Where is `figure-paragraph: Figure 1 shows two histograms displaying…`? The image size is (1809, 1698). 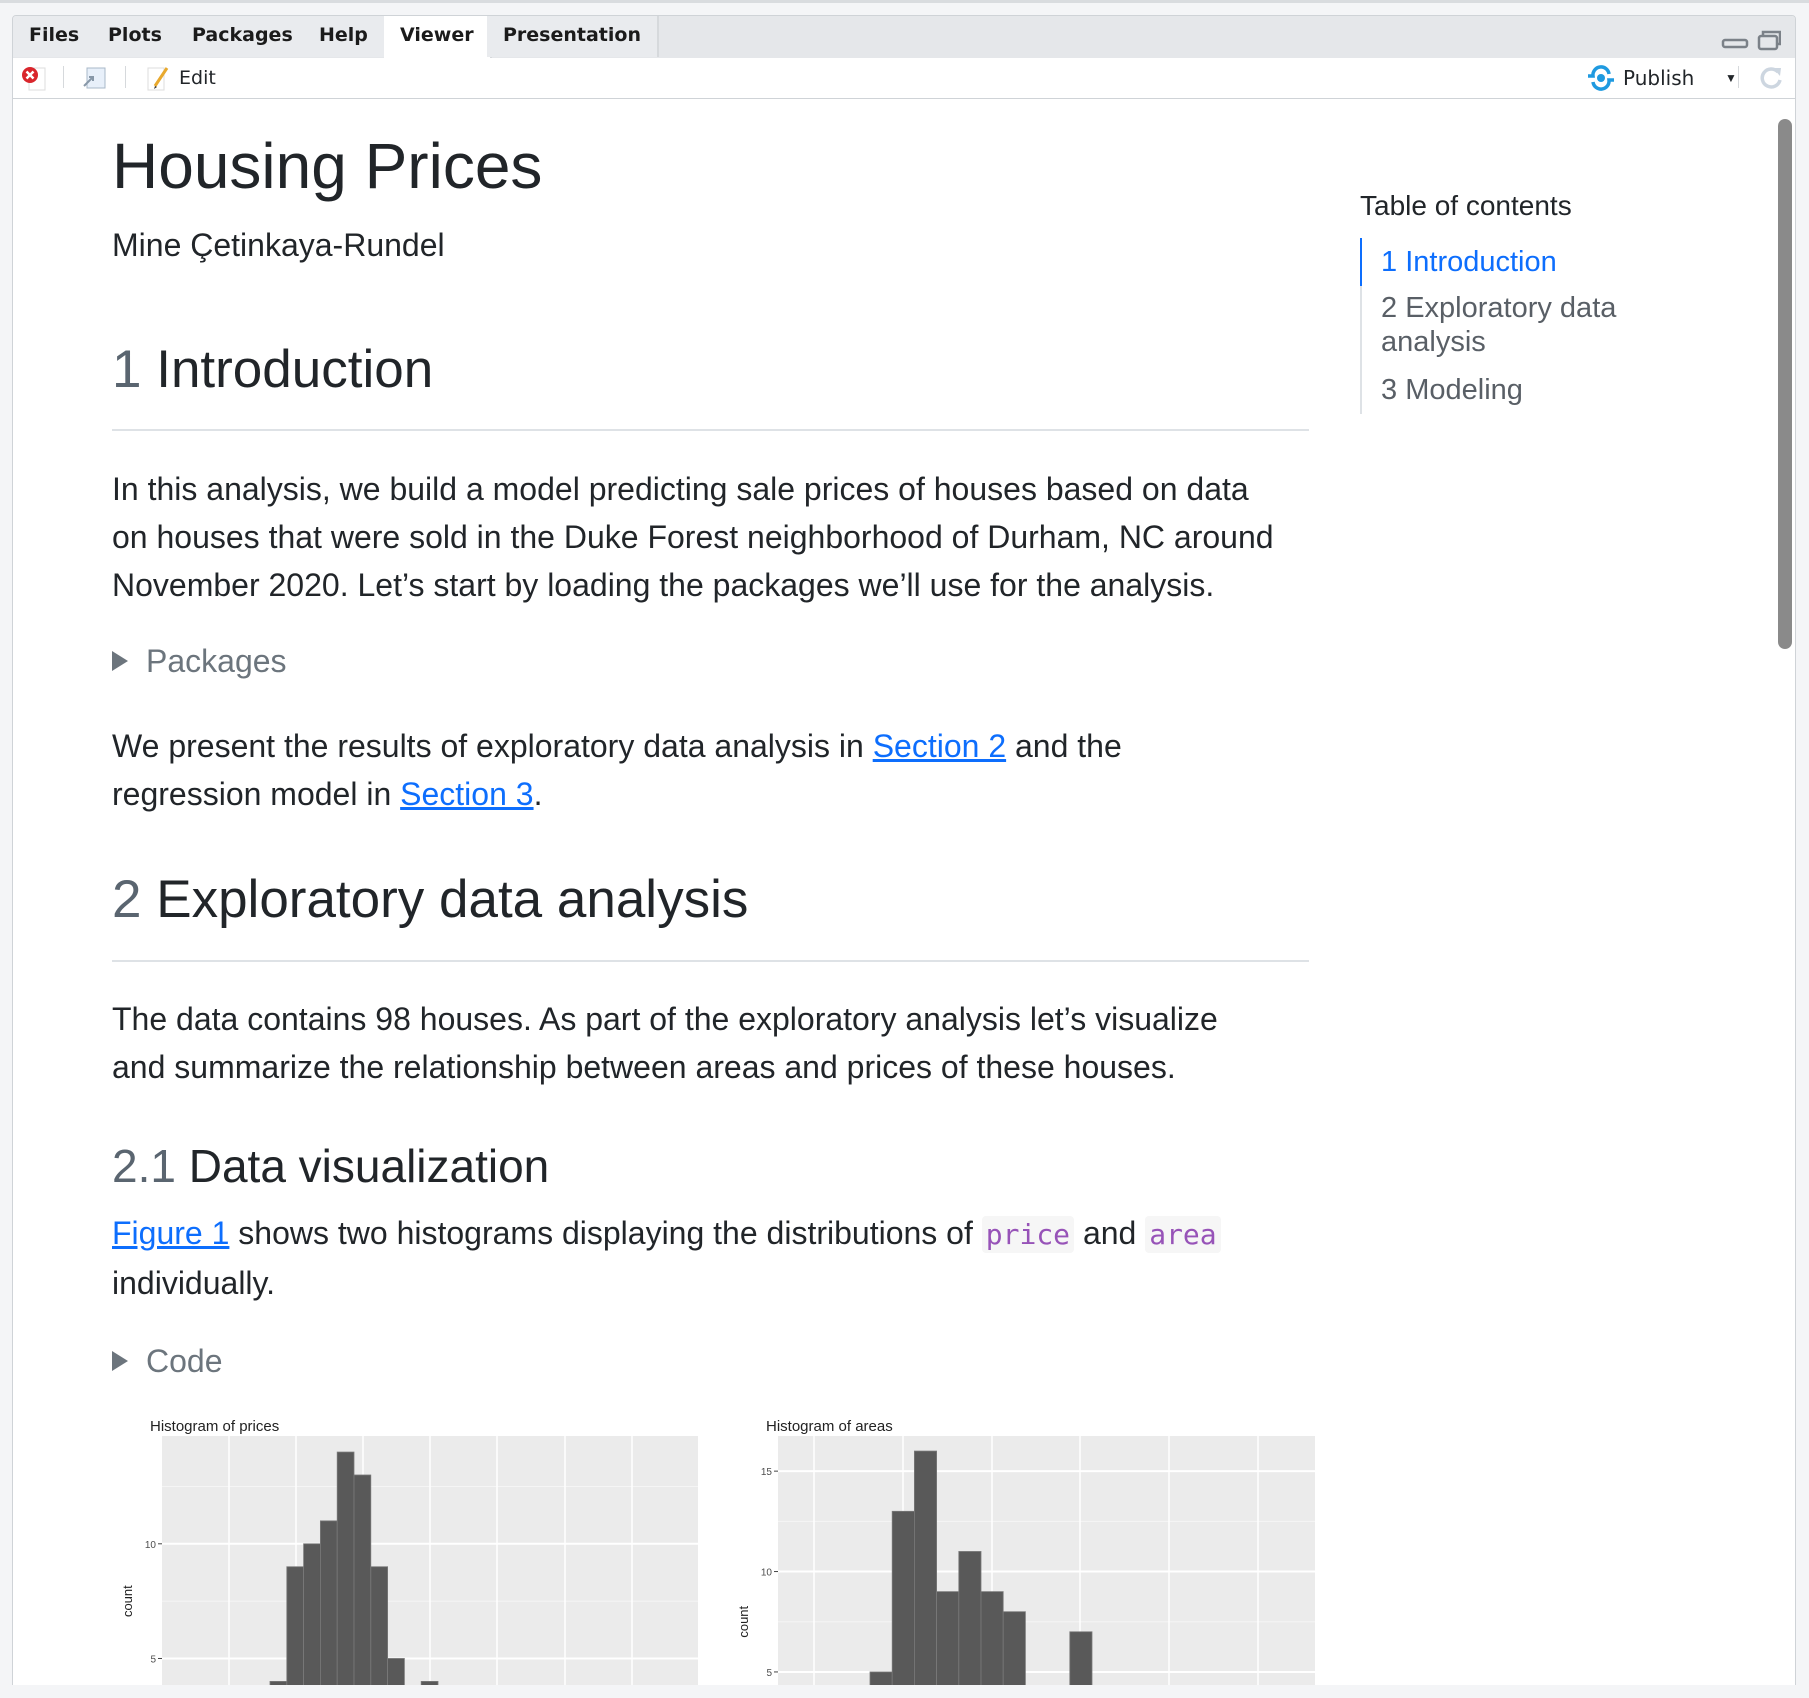 figure-paragraph: Figure 1 shows two histograms displaying… is located at coordinates (666, 1258).